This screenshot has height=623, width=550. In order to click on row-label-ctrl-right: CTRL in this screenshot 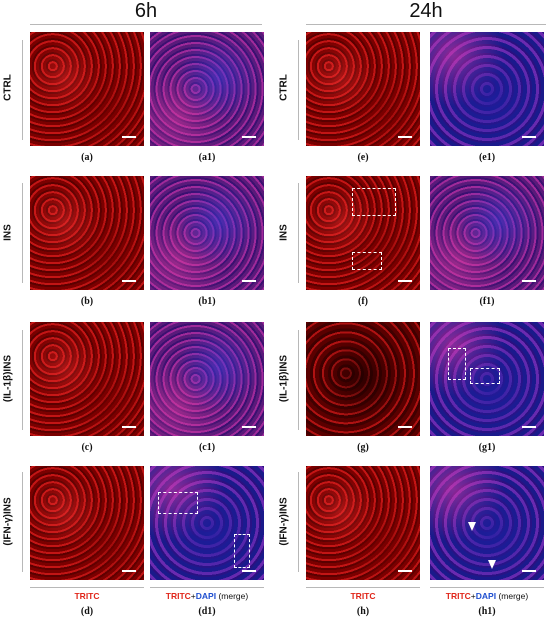, I will do `click(284, 87)`.